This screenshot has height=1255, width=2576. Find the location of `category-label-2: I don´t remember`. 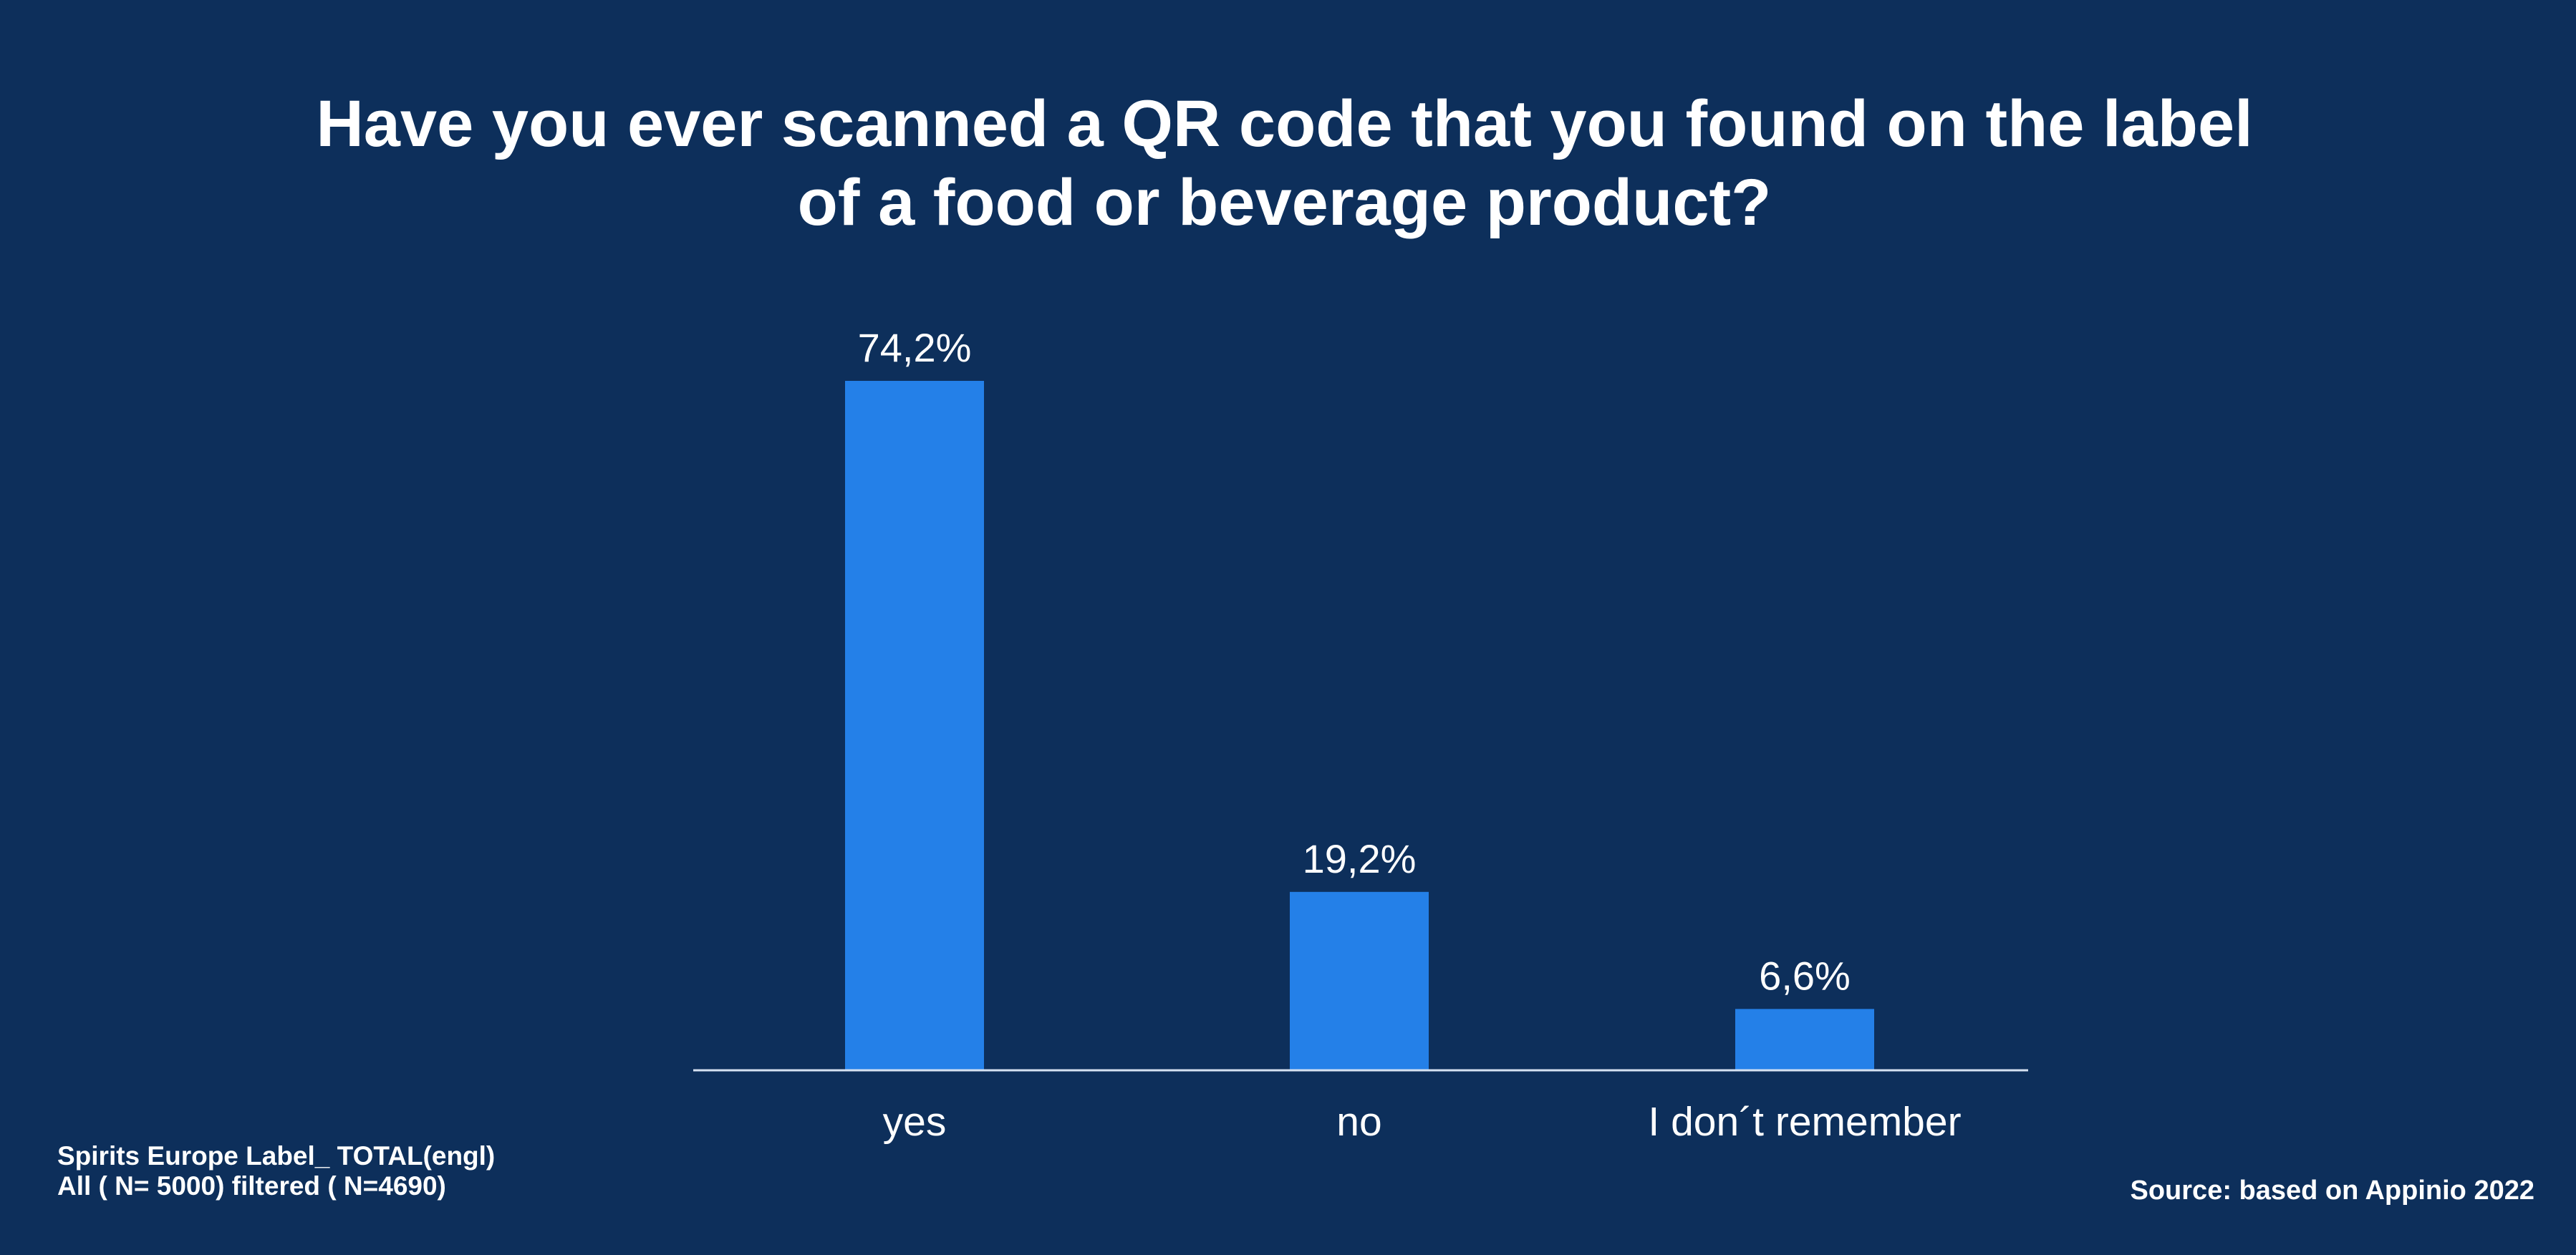

category-label-2: I don´t remember is located at coordinates (1804, 1122).